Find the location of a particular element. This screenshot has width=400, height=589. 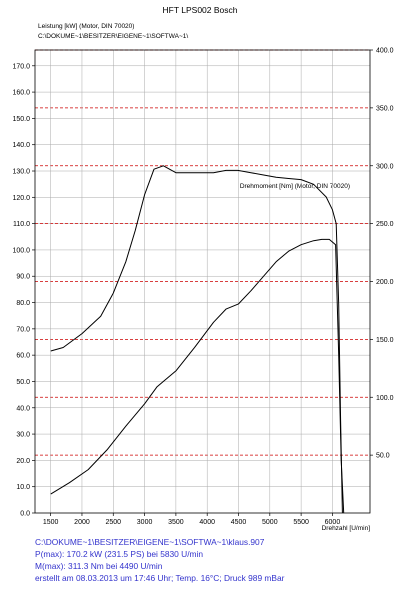

right-tick-label-4: 250.0 is located at coordinates (385, 224).